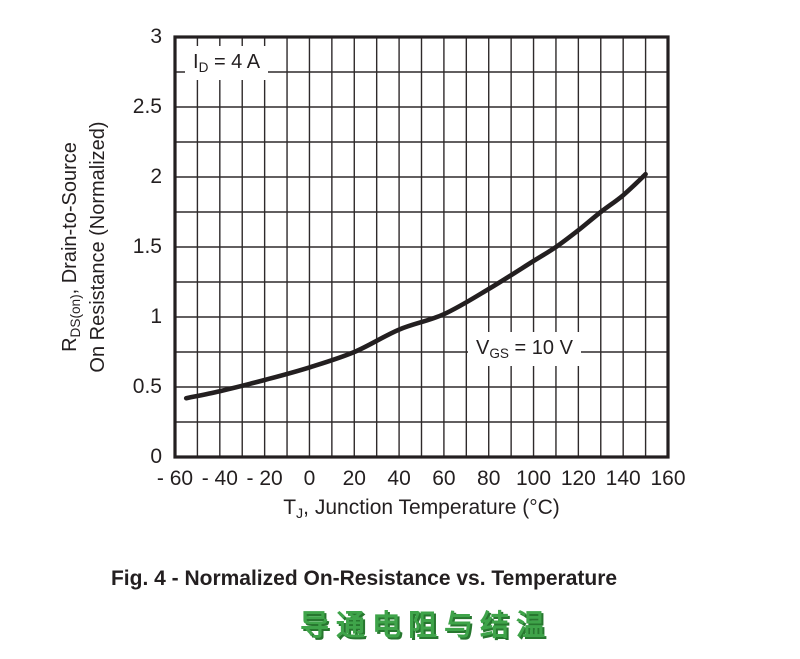  I want to click on x-tick-label: - 60, so click(175, 478).